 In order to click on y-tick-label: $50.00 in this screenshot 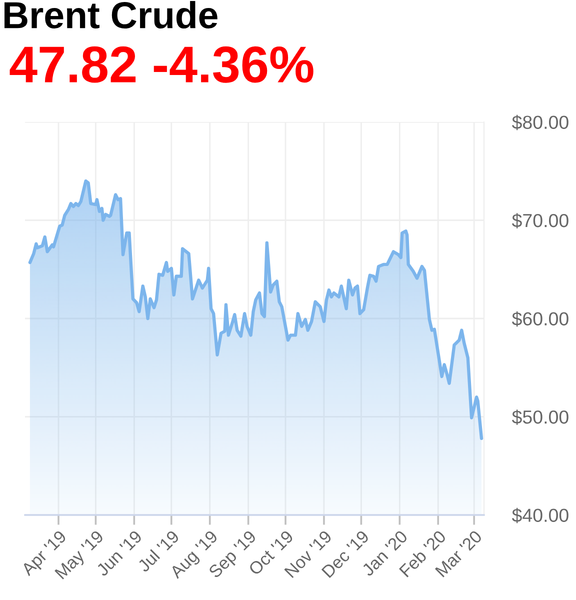, I will do `click(540, 417)`.